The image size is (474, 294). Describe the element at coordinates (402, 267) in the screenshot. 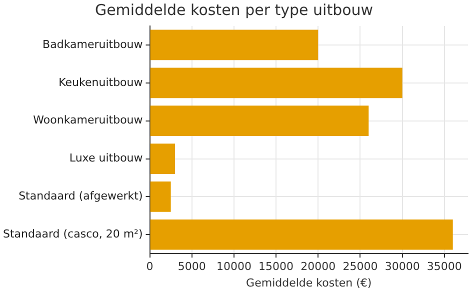

I see `x-tick-label: 30000` at that location.